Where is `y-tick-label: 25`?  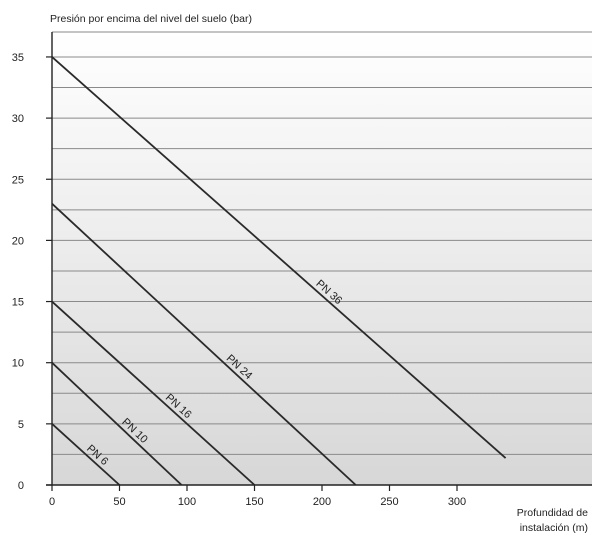 y-tick-label: 25 is located at coordinates (18, 180).